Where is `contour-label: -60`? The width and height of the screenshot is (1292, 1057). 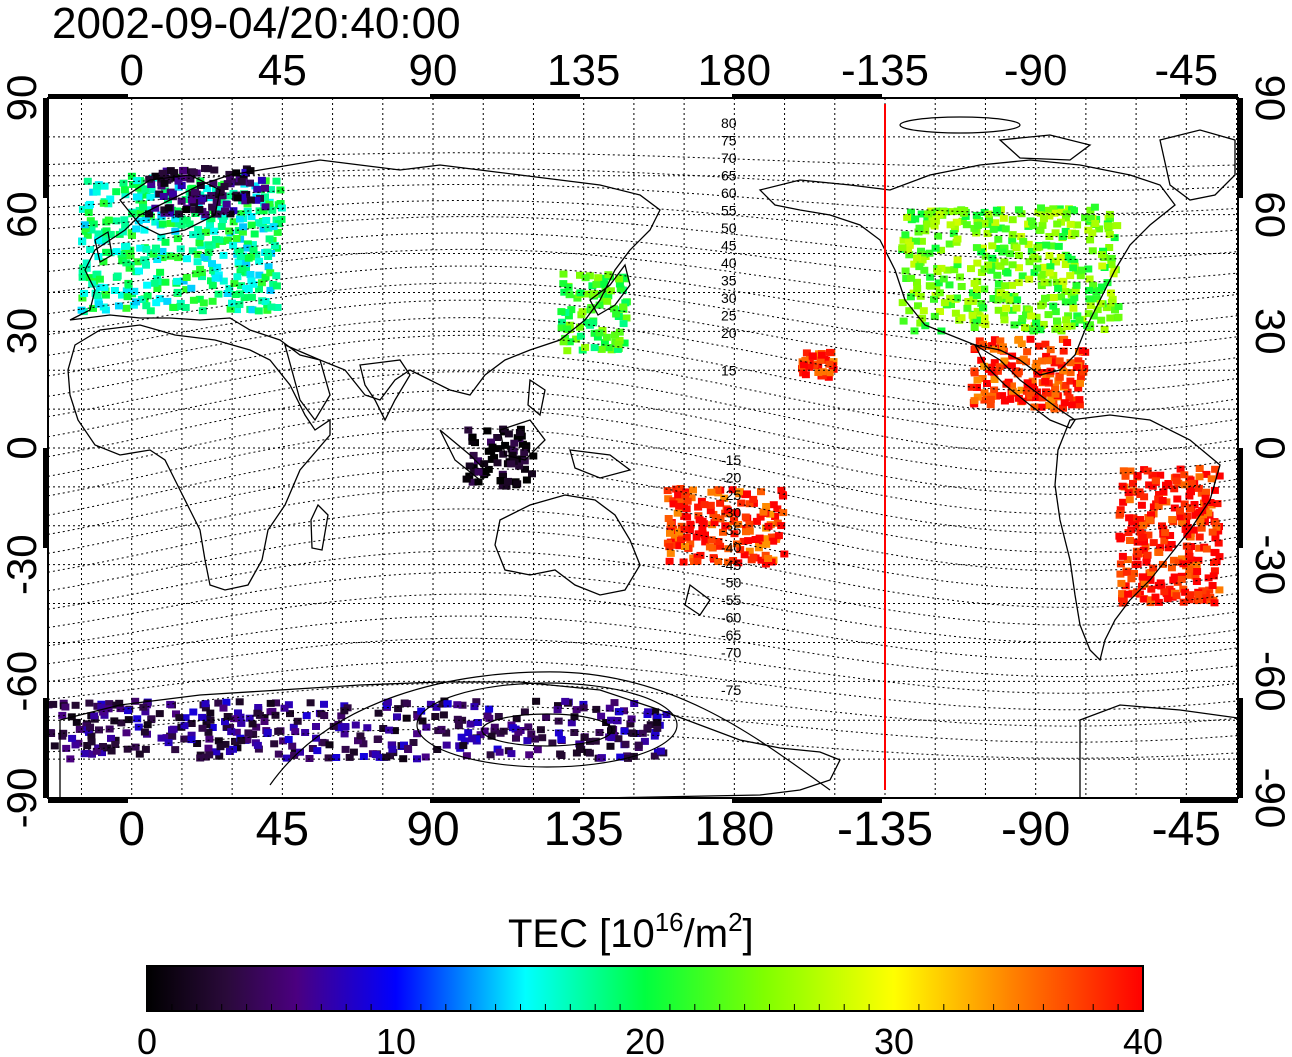
contour-label: -60 is located at coordinates (731, 618).